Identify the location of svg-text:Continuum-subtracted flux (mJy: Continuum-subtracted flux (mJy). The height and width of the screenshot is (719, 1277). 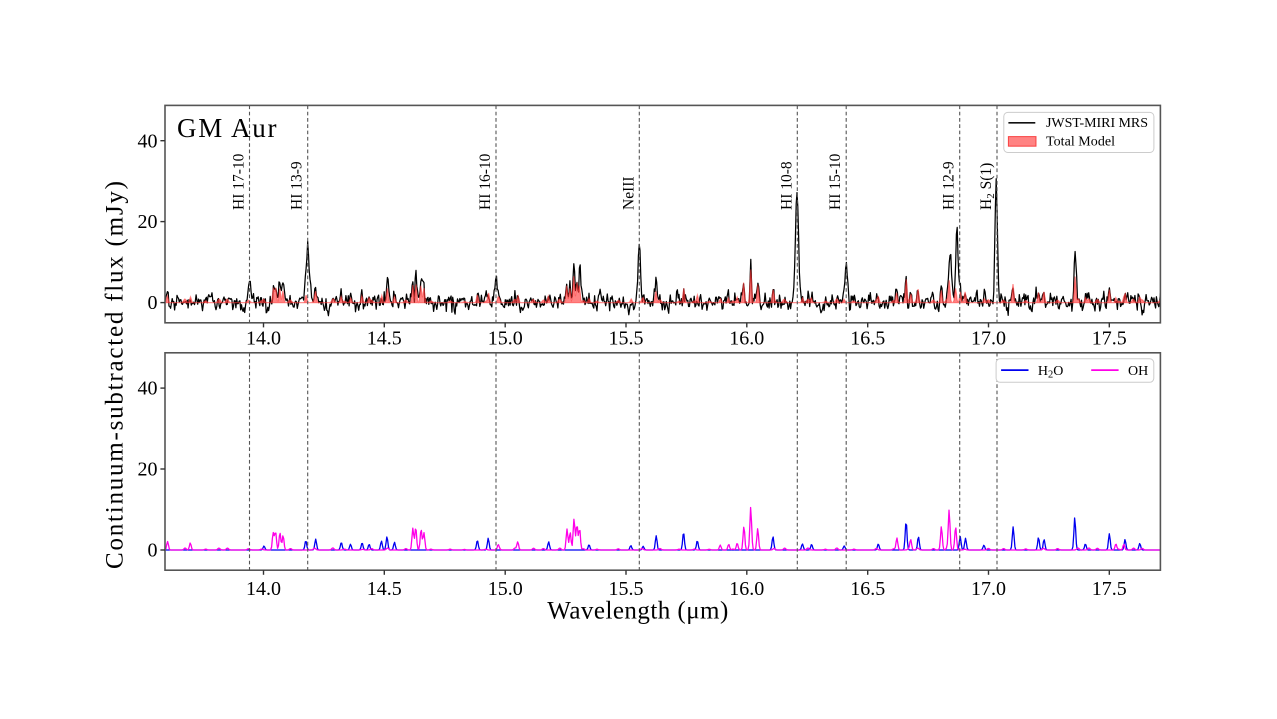
(115, 375).